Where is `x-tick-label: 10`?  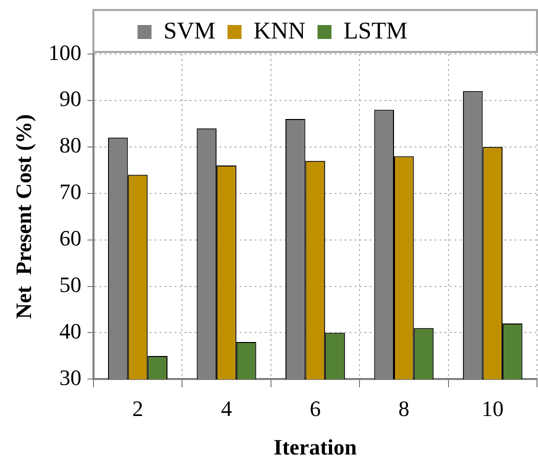
x-tick-label: 10 is located at coordinates (493, 409).